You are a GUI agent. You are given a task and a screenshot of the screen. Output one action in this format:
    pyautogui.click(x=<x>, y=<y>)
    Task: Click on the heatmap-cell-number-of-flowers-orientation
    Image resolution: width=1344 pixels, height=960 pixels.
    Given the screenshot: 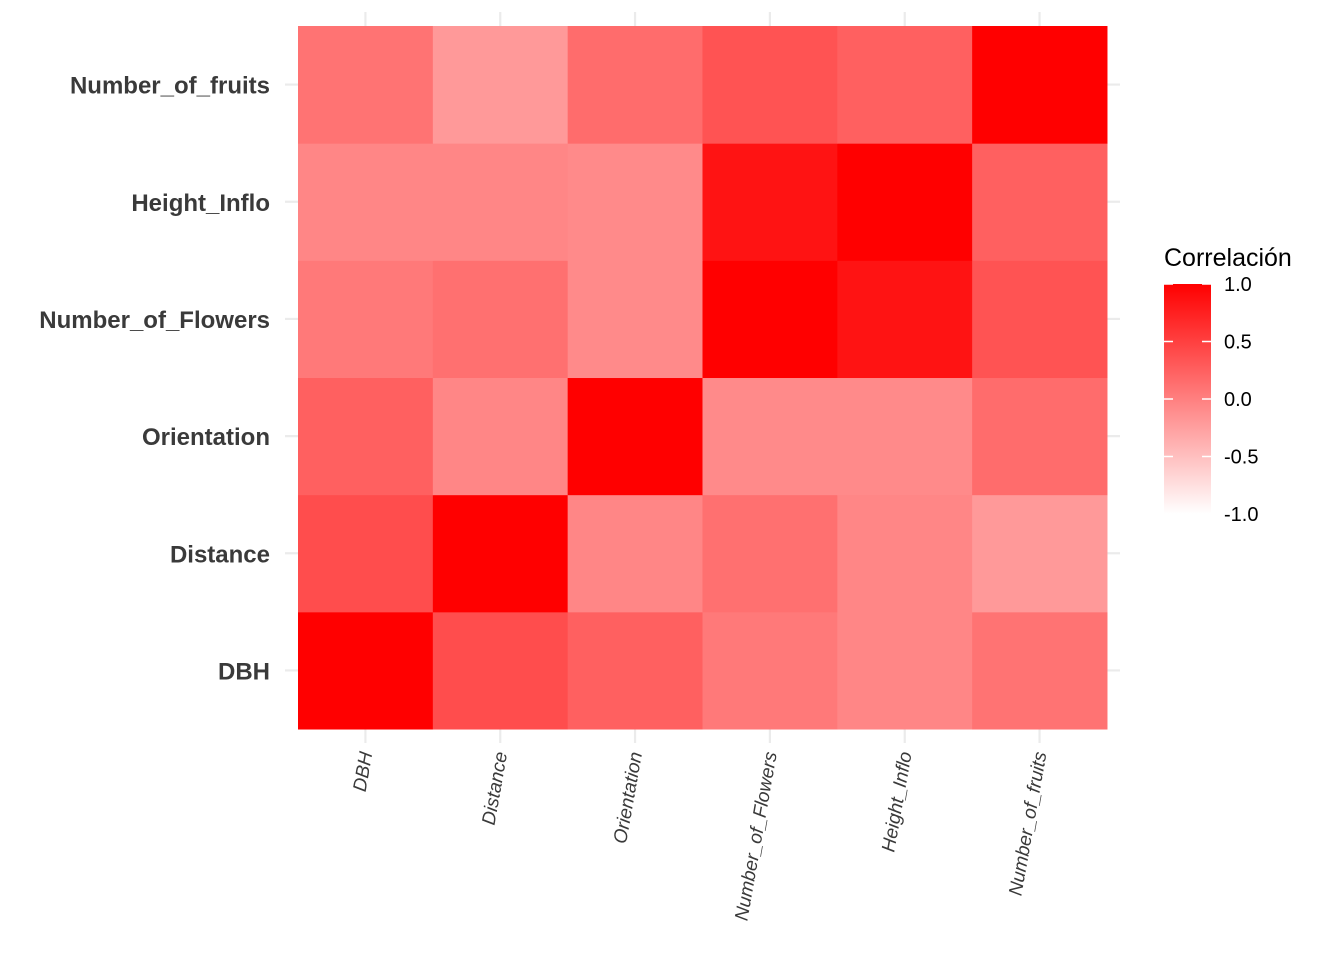 What is the action you would take?
    pyautogui.click(x=635, y=319)
    